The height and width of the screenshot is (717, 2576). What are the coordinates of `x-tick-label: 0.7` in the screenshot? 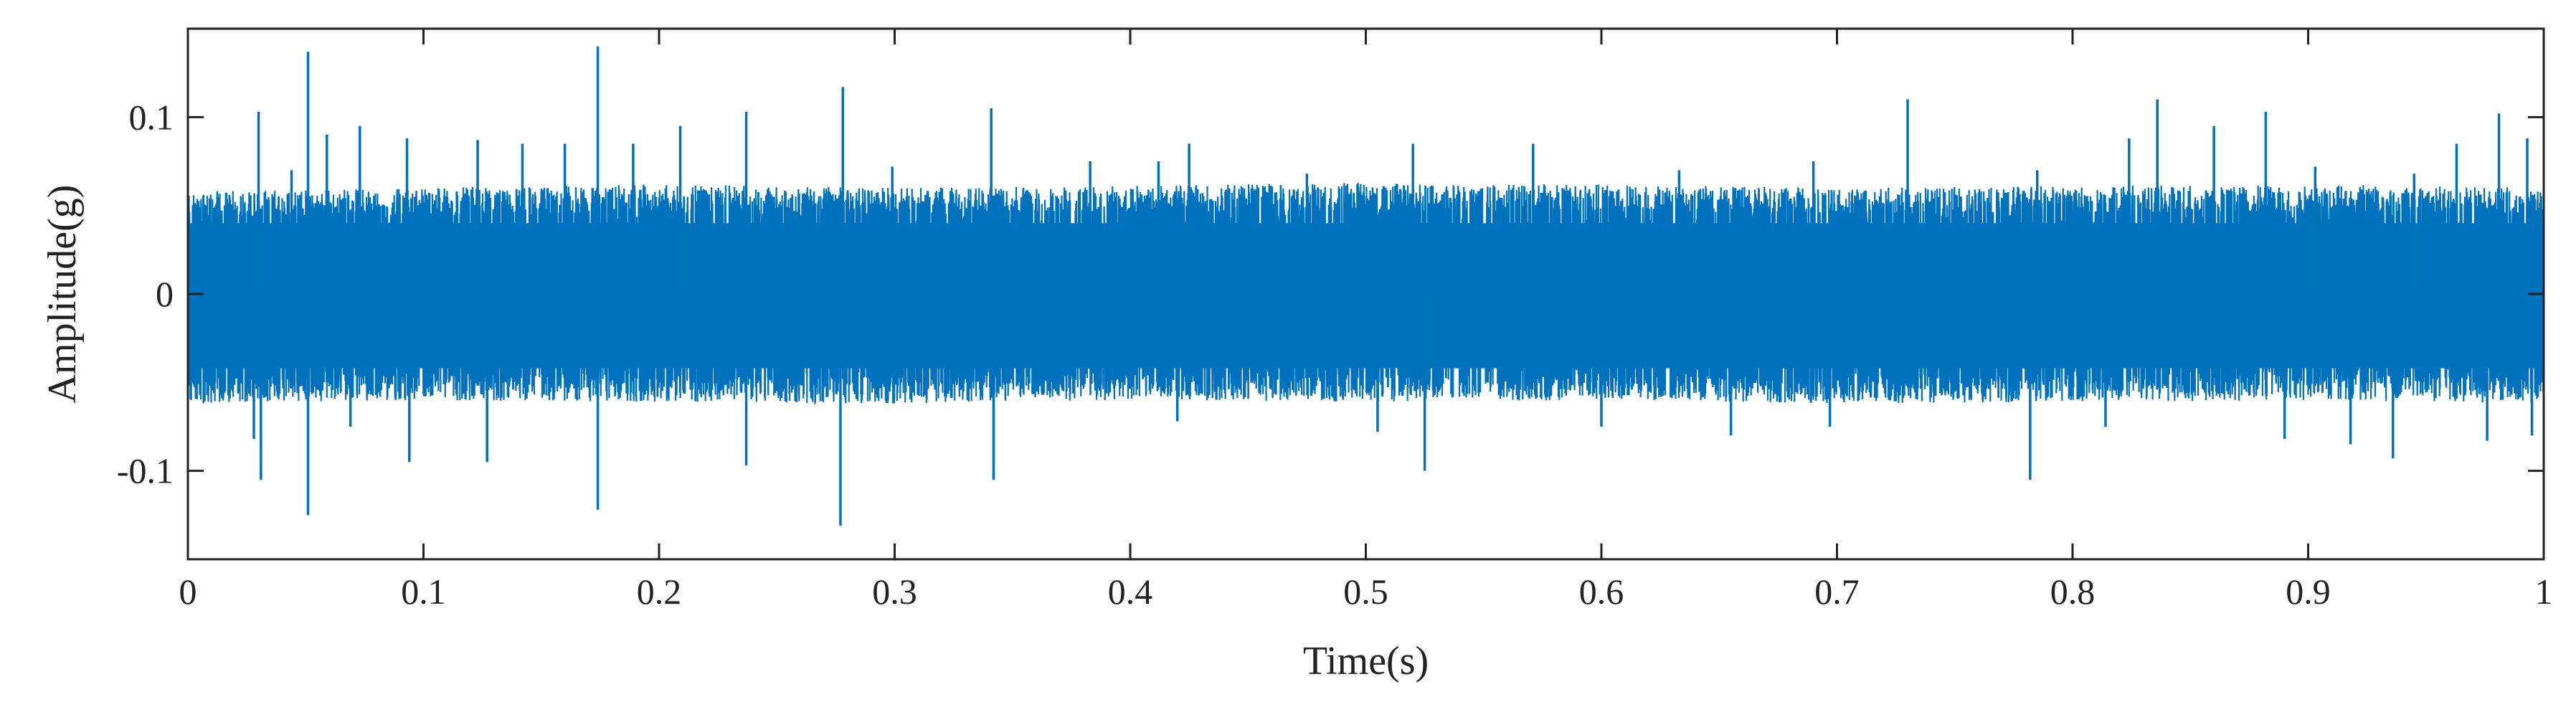 It's located at (1837, 591).